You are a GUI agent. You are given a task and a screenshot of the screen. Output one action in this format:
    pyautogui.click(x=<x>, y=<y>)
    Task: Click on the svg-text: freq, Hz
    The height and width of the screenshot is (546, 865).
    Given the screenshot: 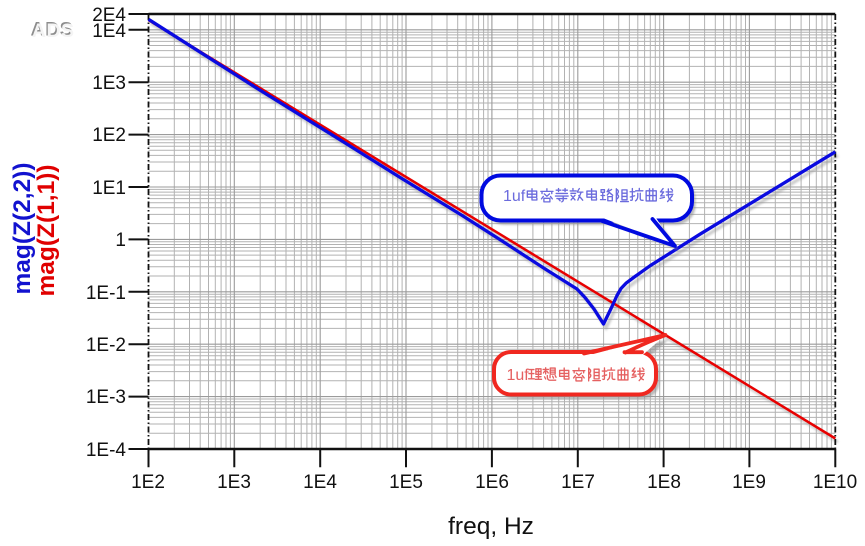 What is the action you would take?
    pyautogui.click(x=491, y=526)
    